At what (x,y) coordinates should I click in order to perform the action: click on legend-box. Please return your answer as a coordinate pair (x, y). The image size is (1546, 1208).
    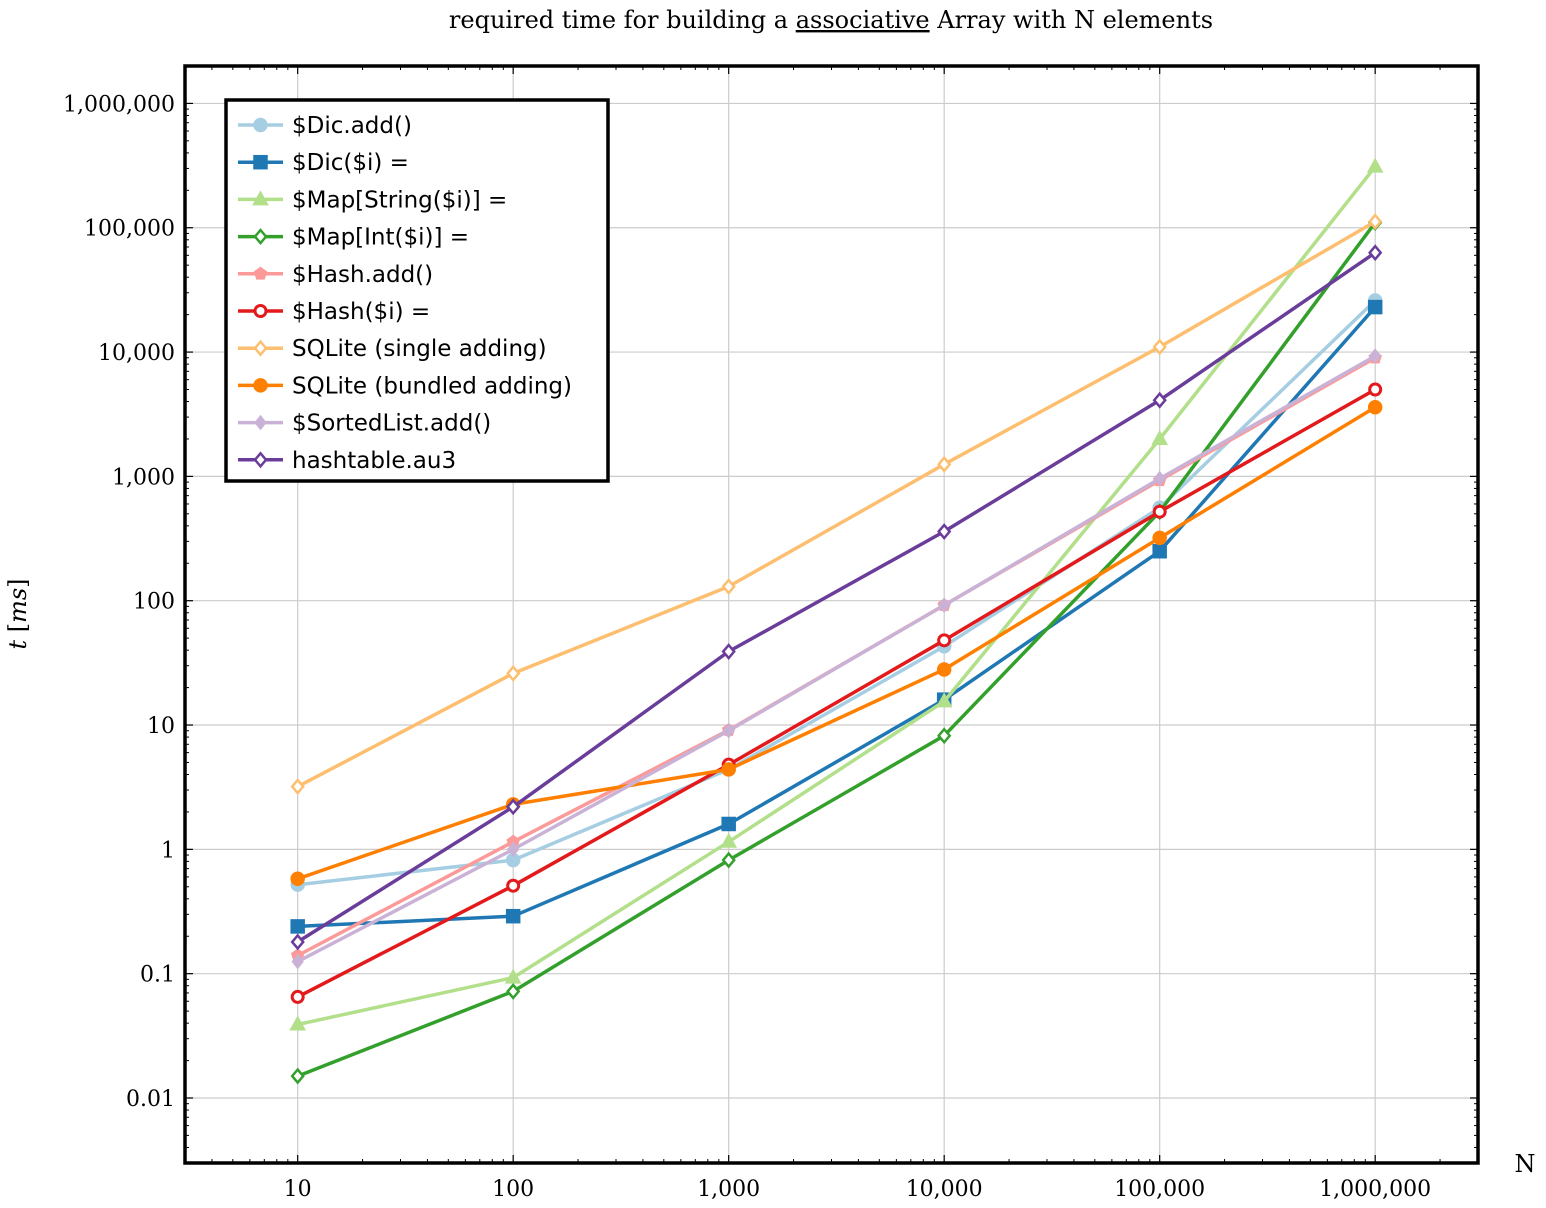
    Looking at the image, I should click on (417, 290).